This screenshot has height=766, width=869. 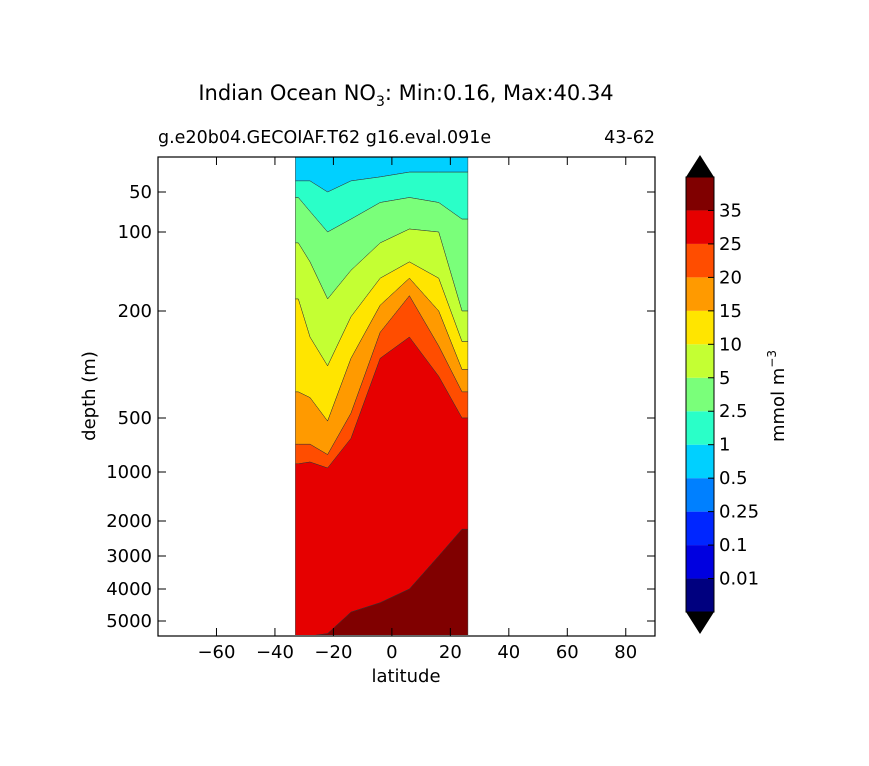 I want to click on x-tick-label: 40, so click(x=508, y=652).